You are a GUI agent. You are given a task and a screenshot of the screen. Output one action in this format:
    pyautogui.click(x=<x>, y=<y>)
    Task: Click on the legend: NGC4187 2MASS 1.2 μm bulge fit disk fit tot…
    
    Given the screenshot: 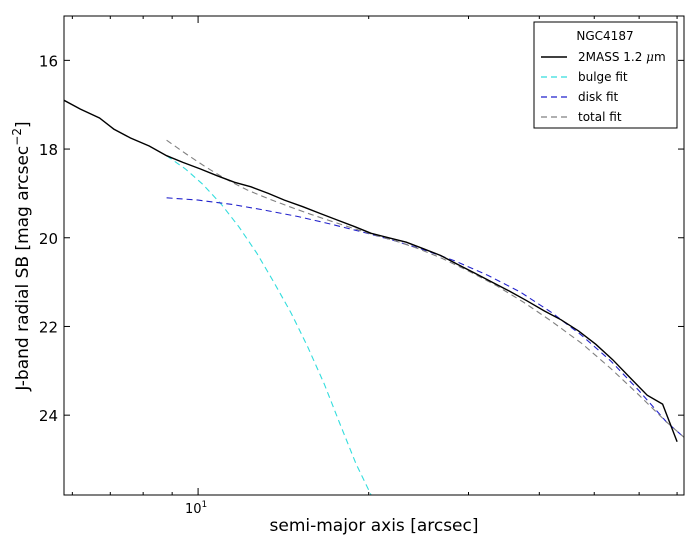 What is the action you would take?
    pyautogui.click(x=605, y=75)
    